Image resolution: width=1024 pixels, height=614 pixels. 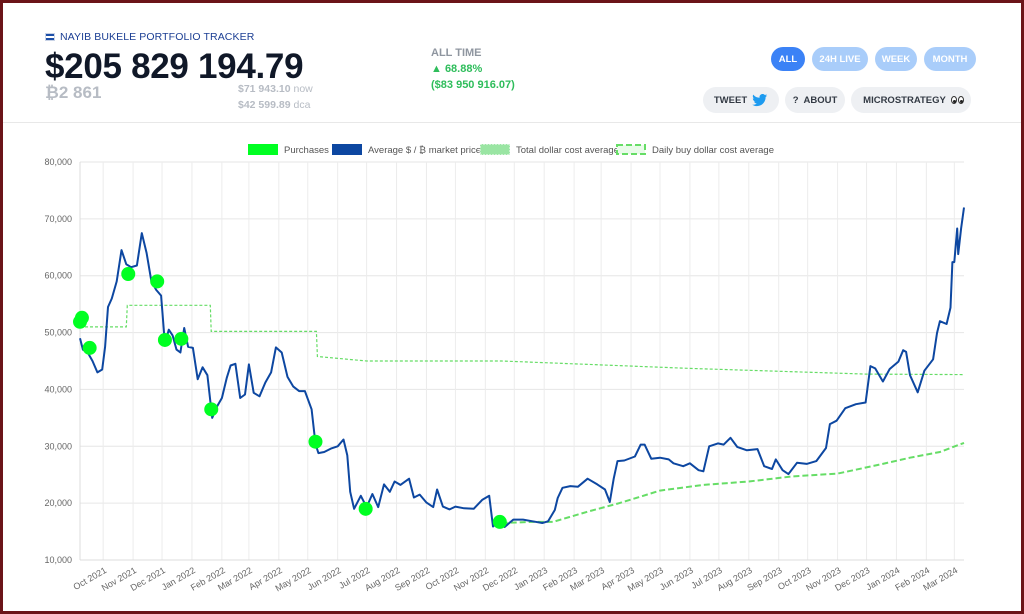 I want to click on link-buttons: TWEET ? ABOUT MICROSTRATEGY, so click(x=837, y=100).